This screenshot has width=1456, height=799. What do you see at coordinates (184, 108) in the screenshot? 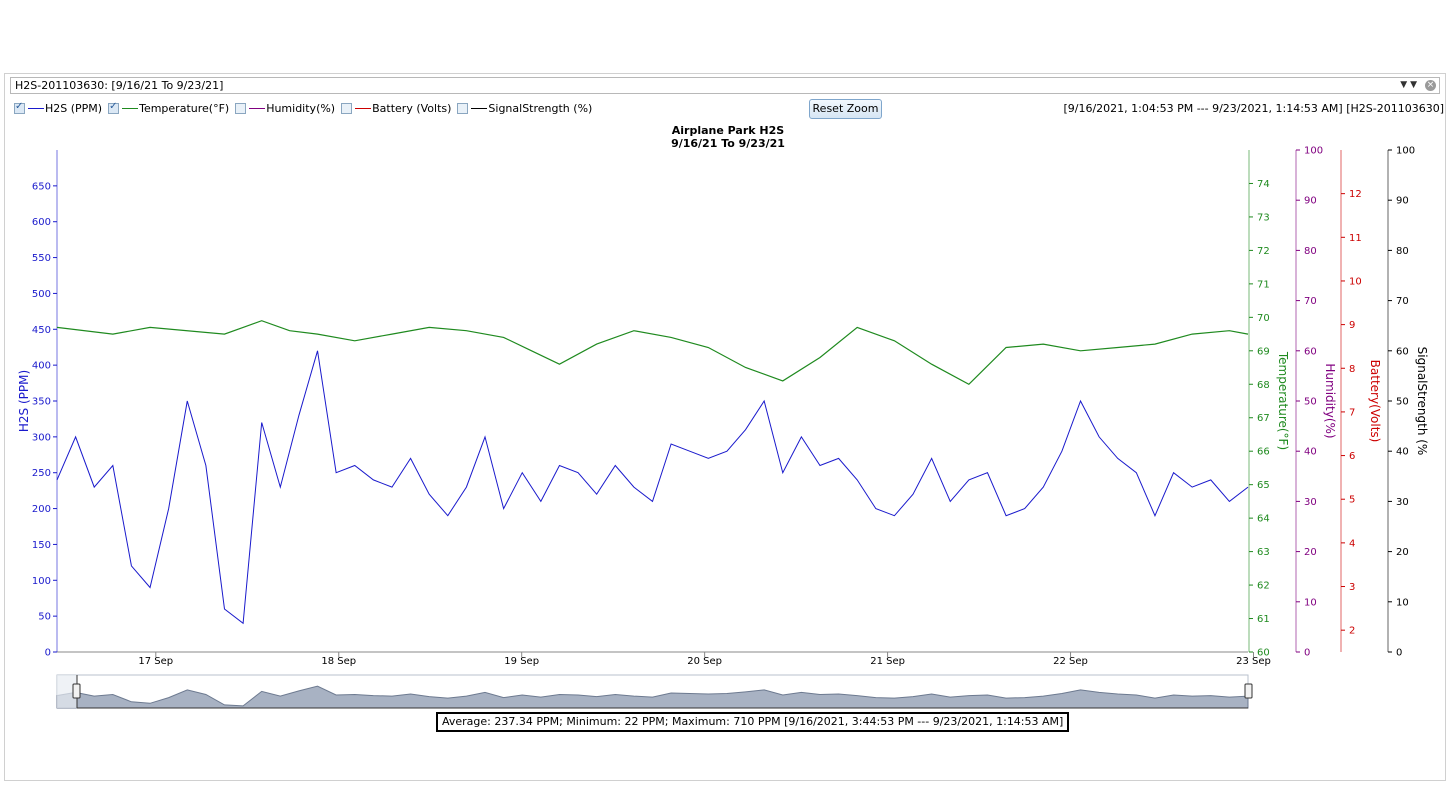
I see `legend-label: Temperature(°F)` at bounding box center [184, 108].